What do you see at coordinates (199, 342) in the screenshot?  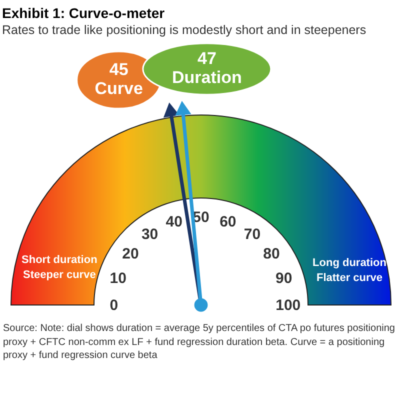 I see `source-note: Source: Note: dial shows duration = average 5y percentiles of CTA po futures positioning proxy + CFTC non-comm ex LF + fund regression duration beta. Curve = a positioning proxy + fund regression curve beta` at bounding box center [199, 342].